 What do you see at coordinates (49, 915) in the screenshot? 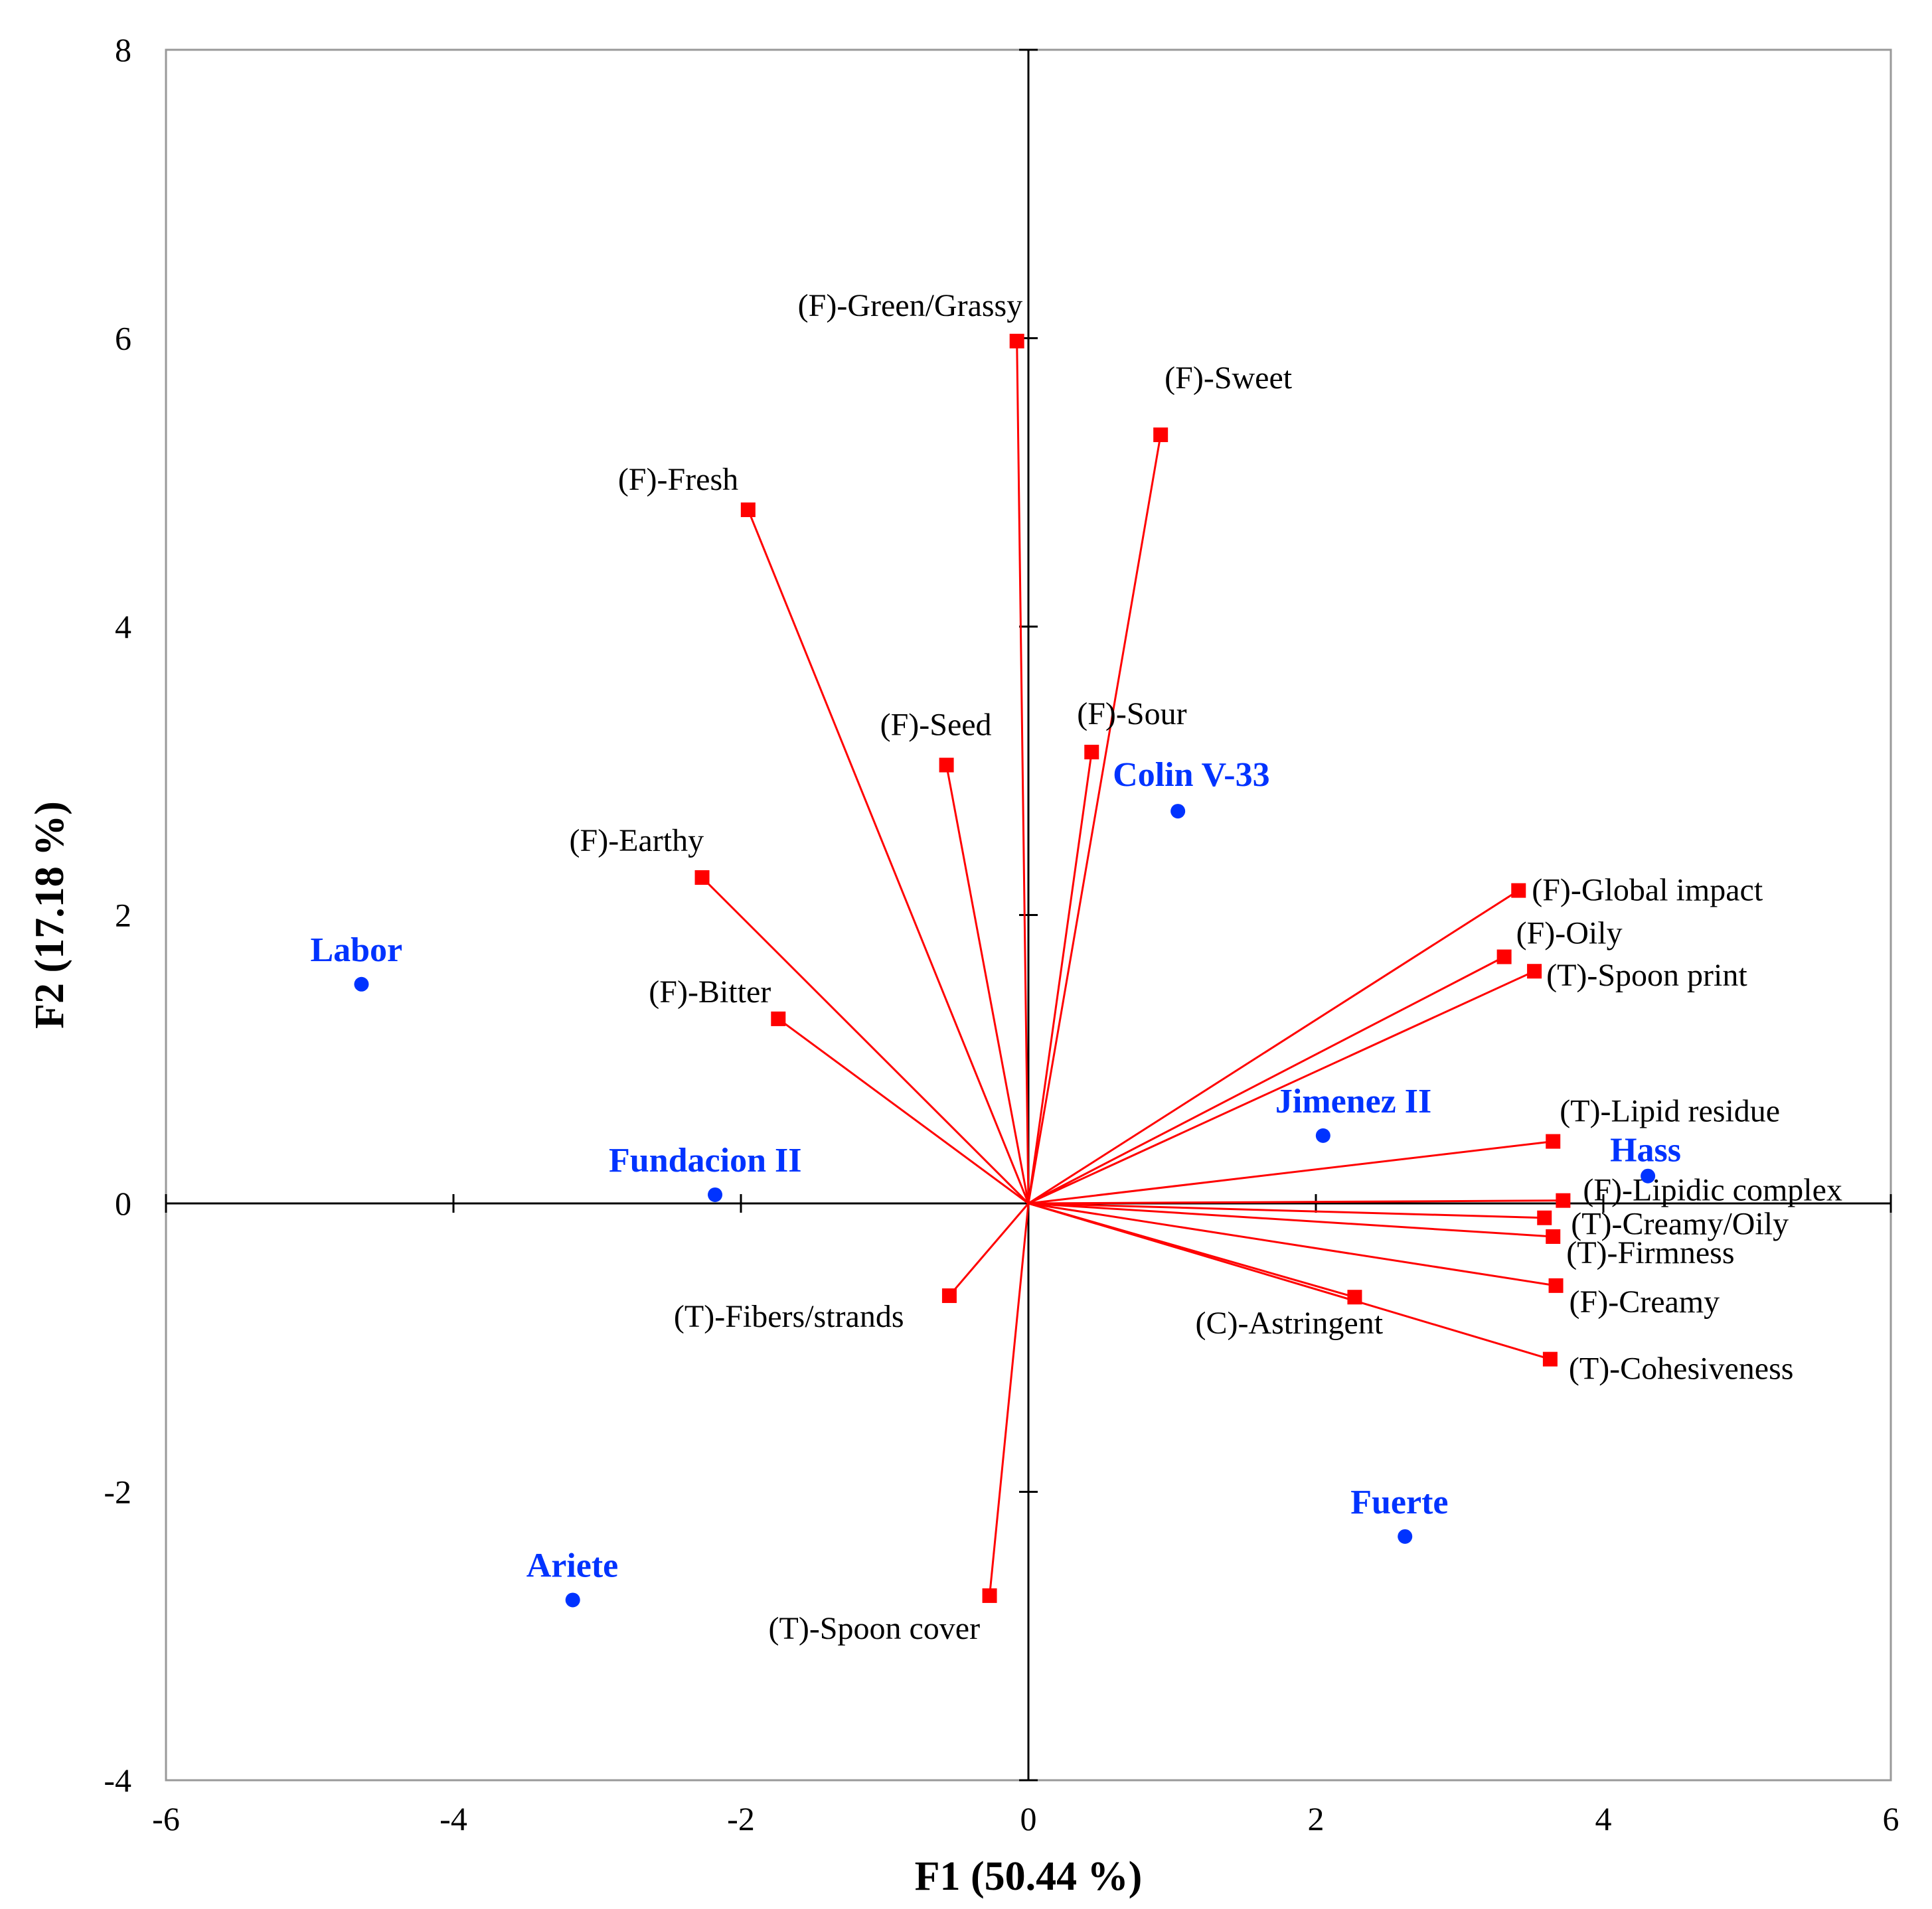
I see `y-axis-title: F2 (17.18 %)` at bounding box center [49, 915].